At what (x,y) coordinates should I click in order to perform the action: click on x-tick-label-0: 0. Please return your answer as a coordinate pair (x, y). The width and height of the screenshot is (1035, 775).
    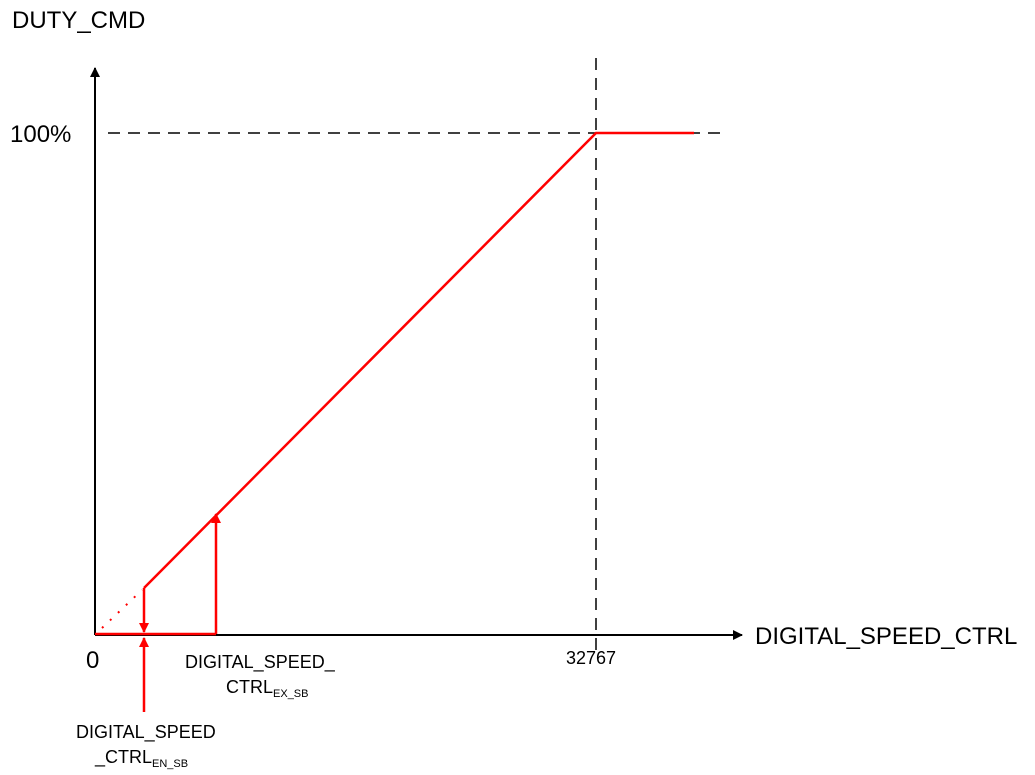
    Looking at the image, I should click on (92, 660).